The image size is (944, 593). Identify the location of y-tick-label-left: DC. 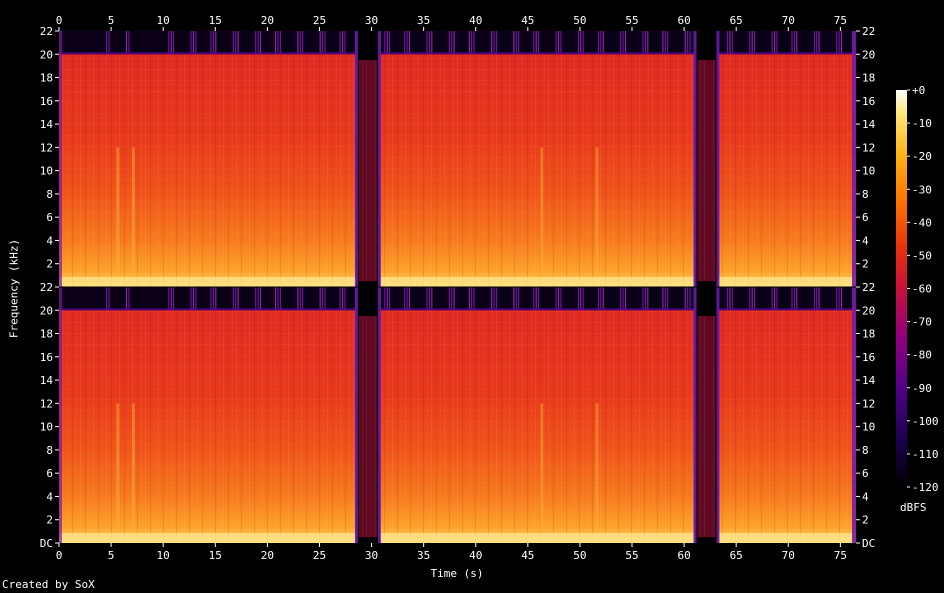
(46, 543).